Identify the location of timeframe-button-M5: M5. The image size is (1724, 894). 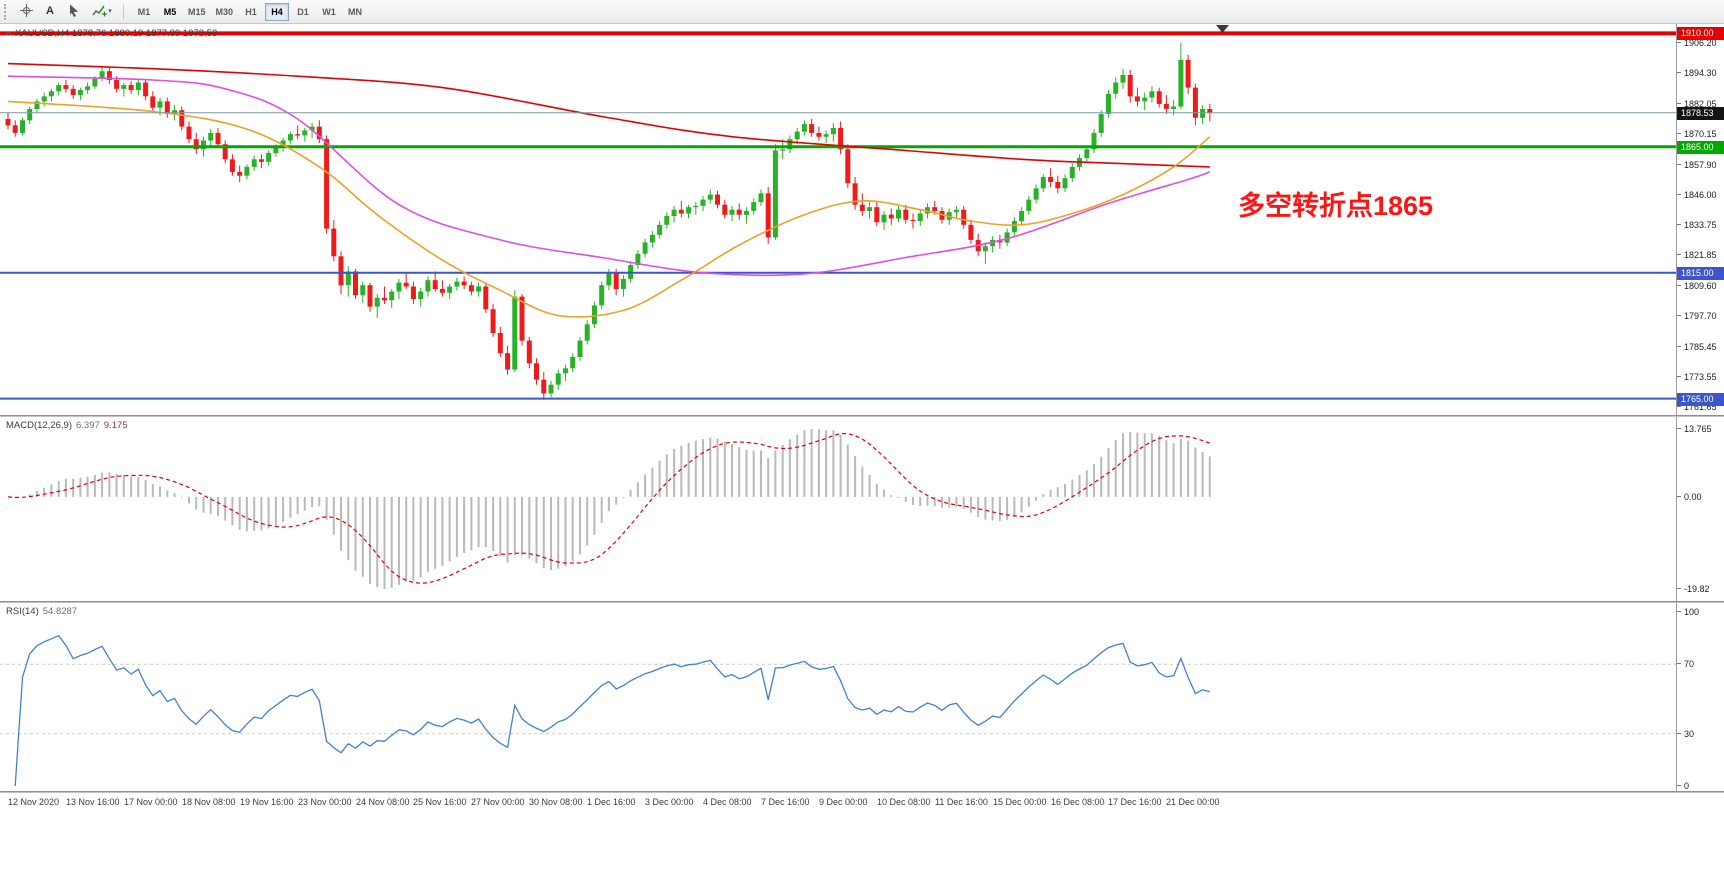
(170, 12).